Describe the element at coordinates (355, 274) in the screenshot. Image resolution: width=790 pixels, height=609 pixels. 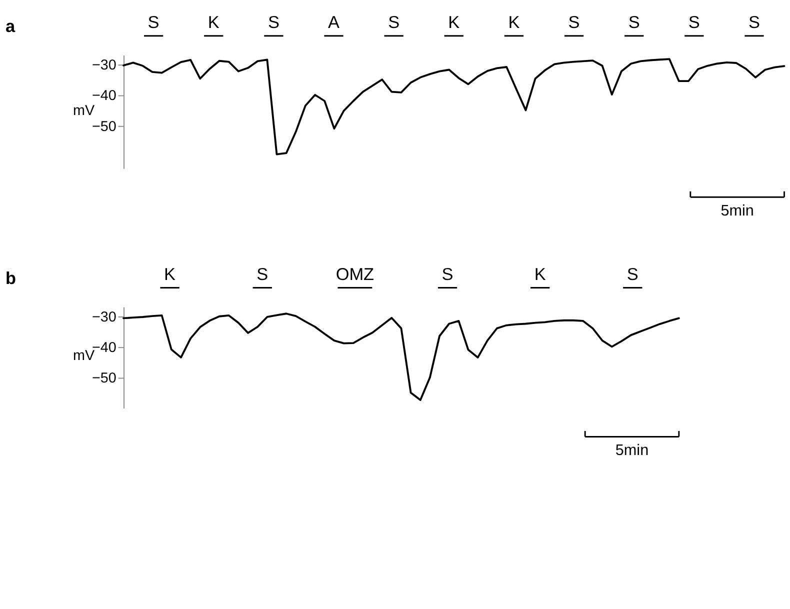
I see `text: OMZ` at that location.